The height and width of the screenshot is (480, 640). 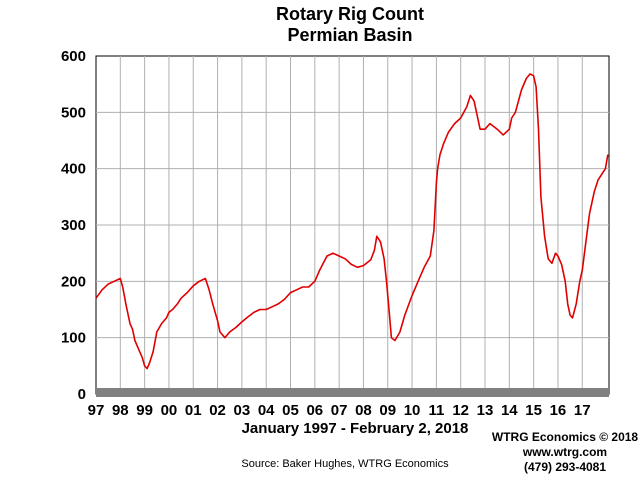 I want to click on x-tick-label: 98, so click(x=120, y=410).